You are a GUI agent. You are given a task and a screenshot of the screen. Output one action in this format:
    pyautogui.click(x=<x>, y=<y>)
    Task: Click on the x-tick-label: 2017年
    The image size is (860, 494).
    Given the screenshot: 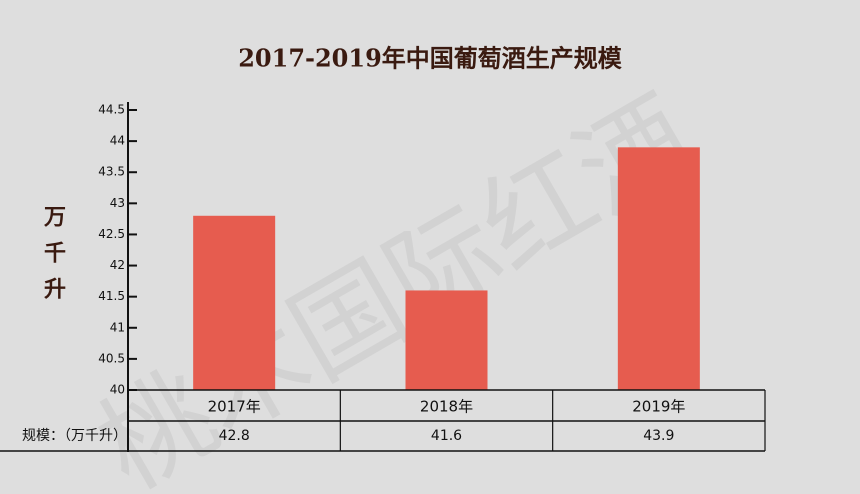 What is the action you would take?
    pyautogui.click(x=234, y=407)
    